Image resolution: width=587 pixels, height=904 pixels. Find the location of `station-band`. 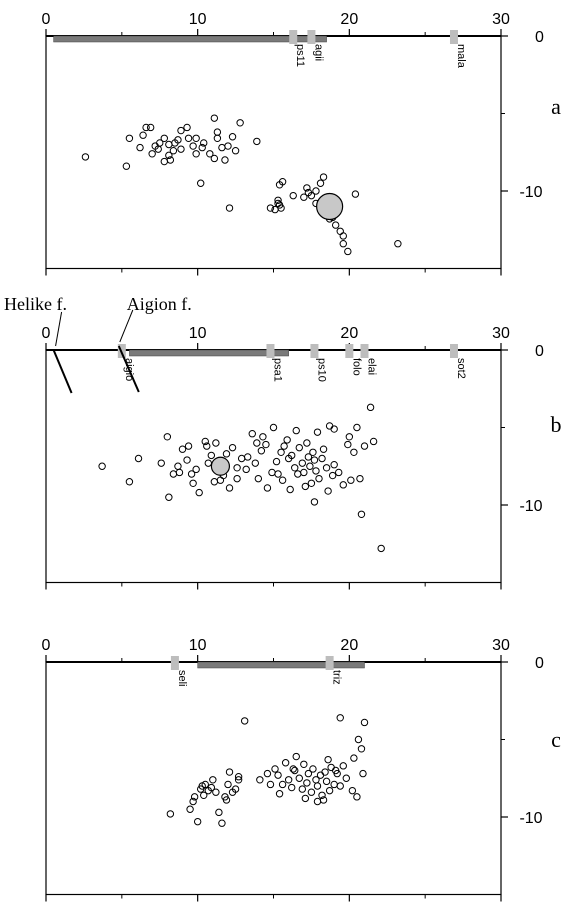

station-band is located at coordinates (190, 39).